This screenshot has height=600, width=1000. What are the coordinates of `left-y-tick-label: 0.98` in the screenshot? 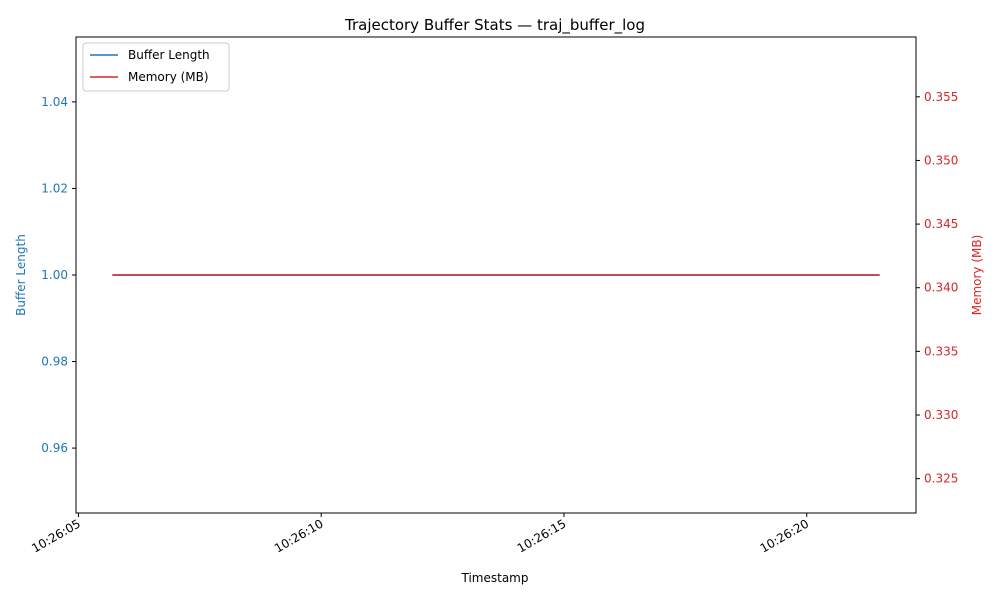 It's located at (54, 362).